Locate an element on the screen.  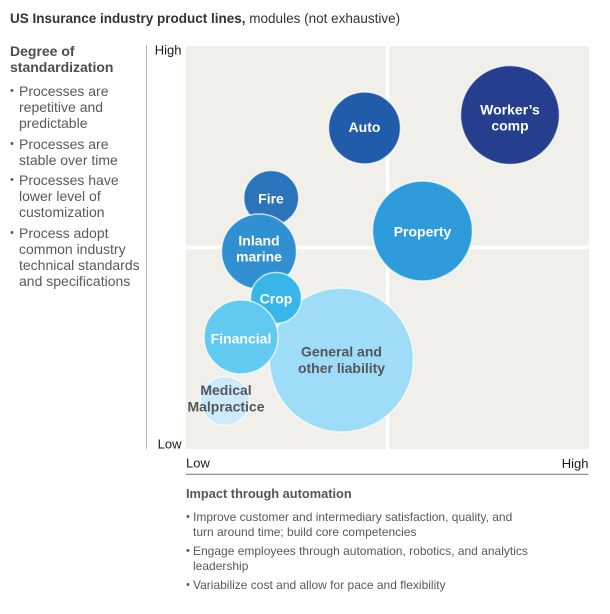
svg-text: Inland is located at coordinates (258, 241).